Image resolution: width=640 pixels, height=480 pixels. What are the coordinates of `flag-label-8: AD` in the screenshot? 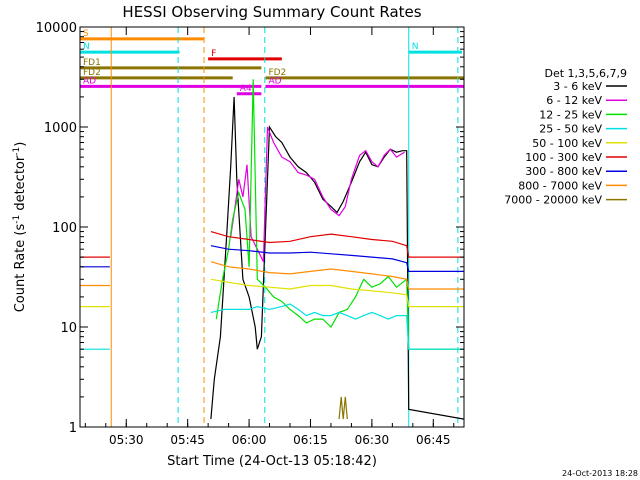 It's located at (274, 81).